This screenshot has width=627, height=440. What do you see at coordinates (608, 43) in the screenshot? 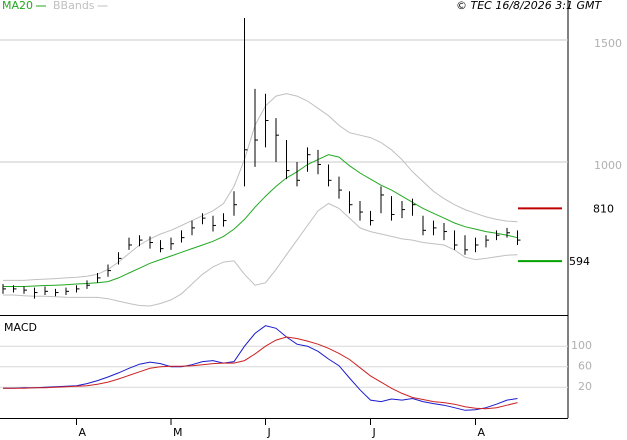
I see `y-tick-label: 1500` at bounding box center [608, 43].